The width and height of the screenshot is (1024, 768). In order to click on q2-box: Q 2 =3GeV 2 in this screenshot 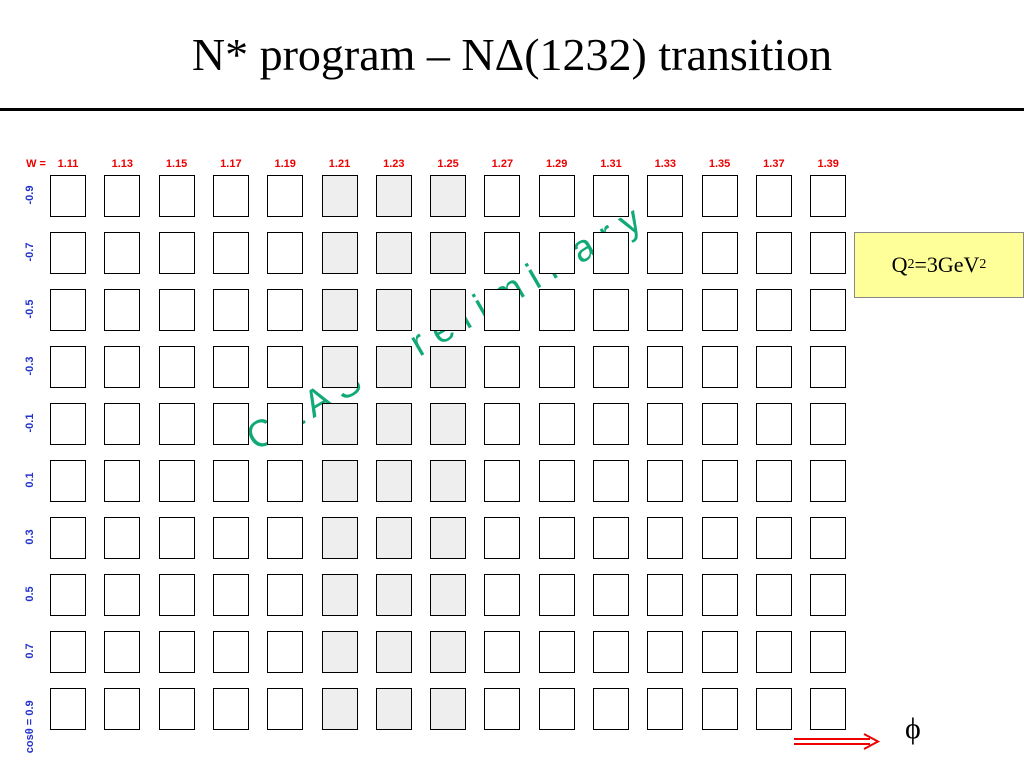, I will do `click(939, 265)`.